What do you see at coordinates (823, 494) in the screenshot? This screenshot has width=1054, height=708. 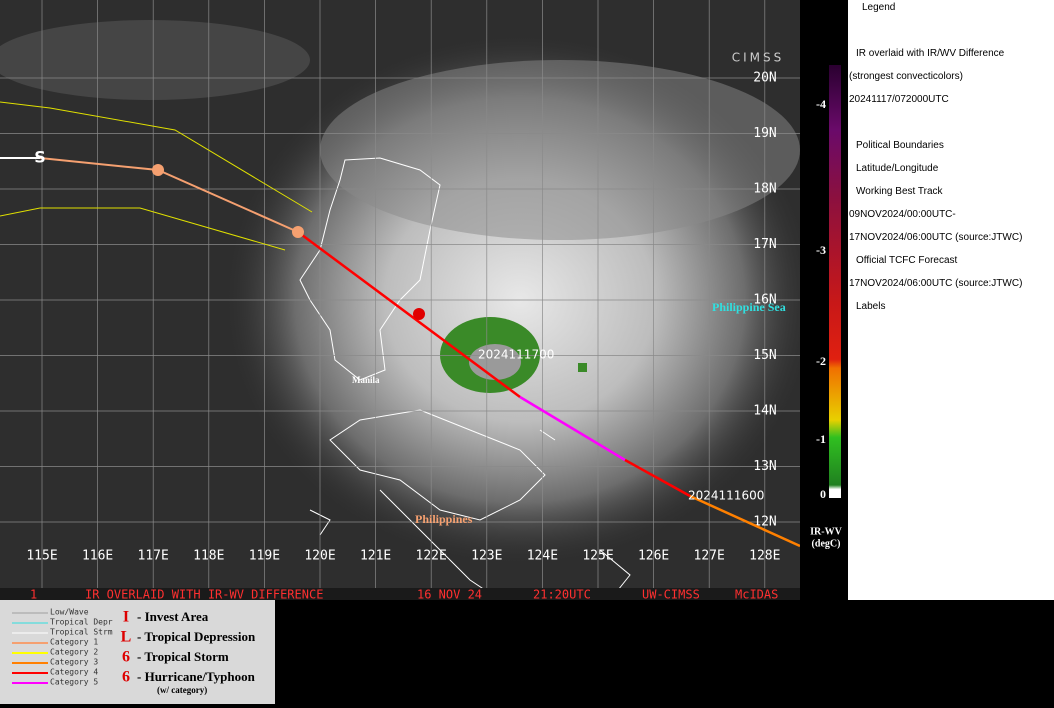 I see `colorbar-tick: 0` at bounding box center [823, 494].